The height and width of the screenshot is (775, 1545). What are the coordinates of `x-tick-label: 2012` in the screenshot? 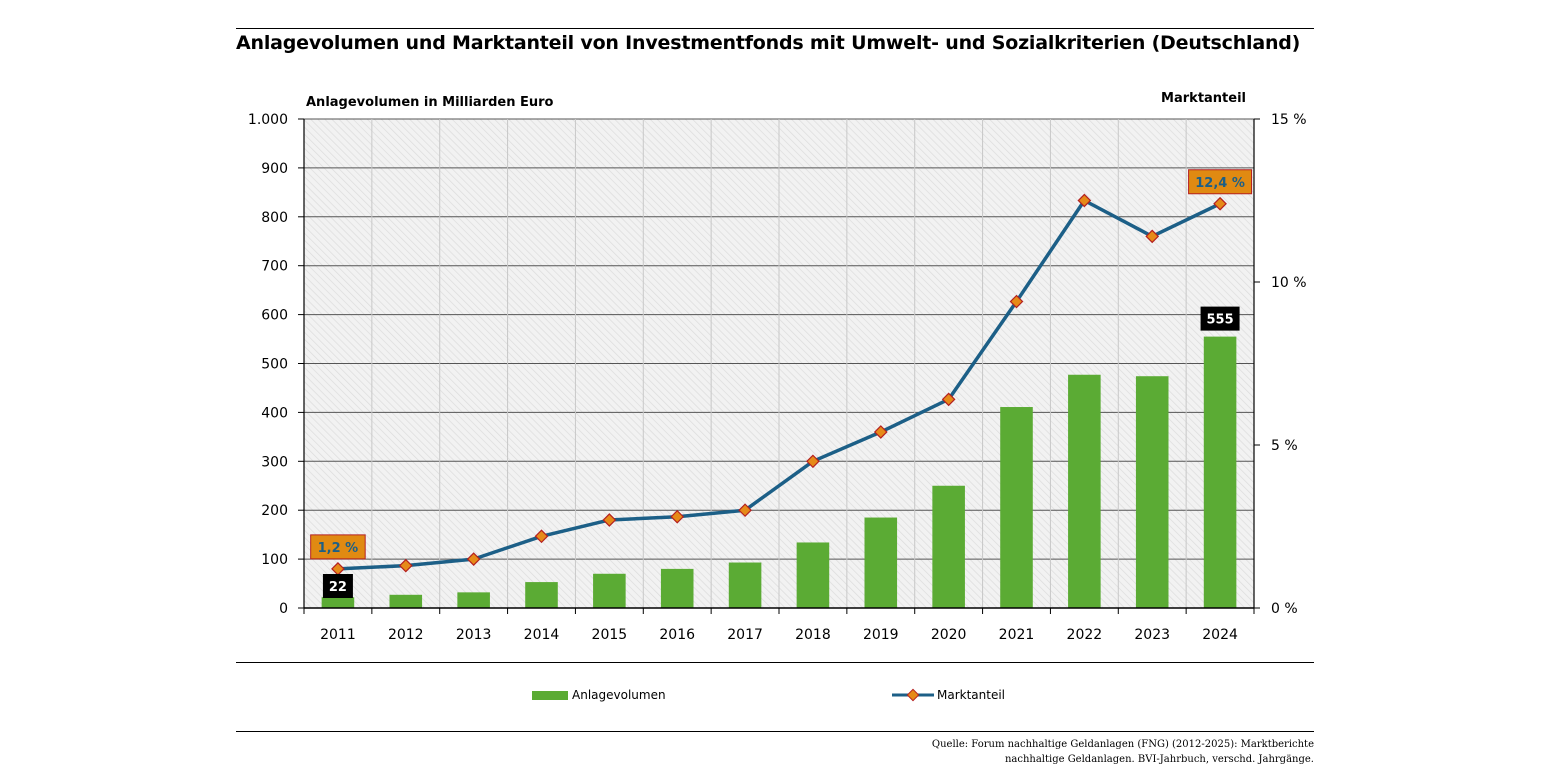 It's located at (406, 635).